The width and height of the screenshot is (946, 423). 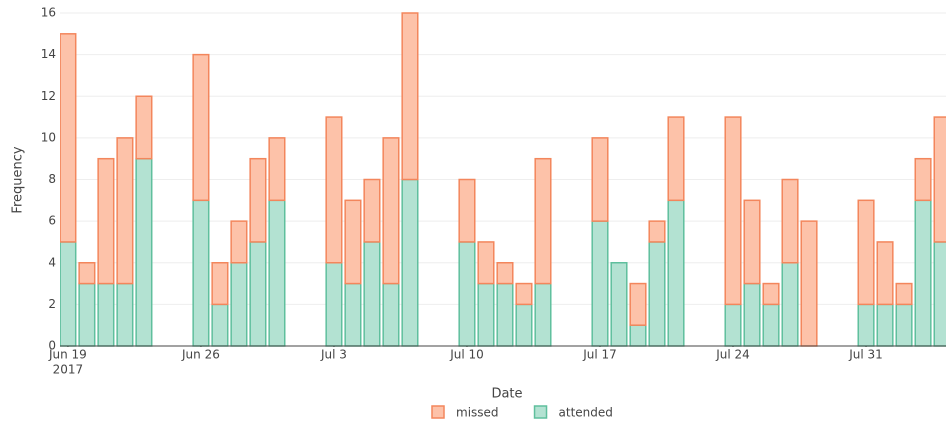 What do you see at coordinates (522, 412) in the screenshot?
I see `legend: missed attended` at bounding box center [522, 412].